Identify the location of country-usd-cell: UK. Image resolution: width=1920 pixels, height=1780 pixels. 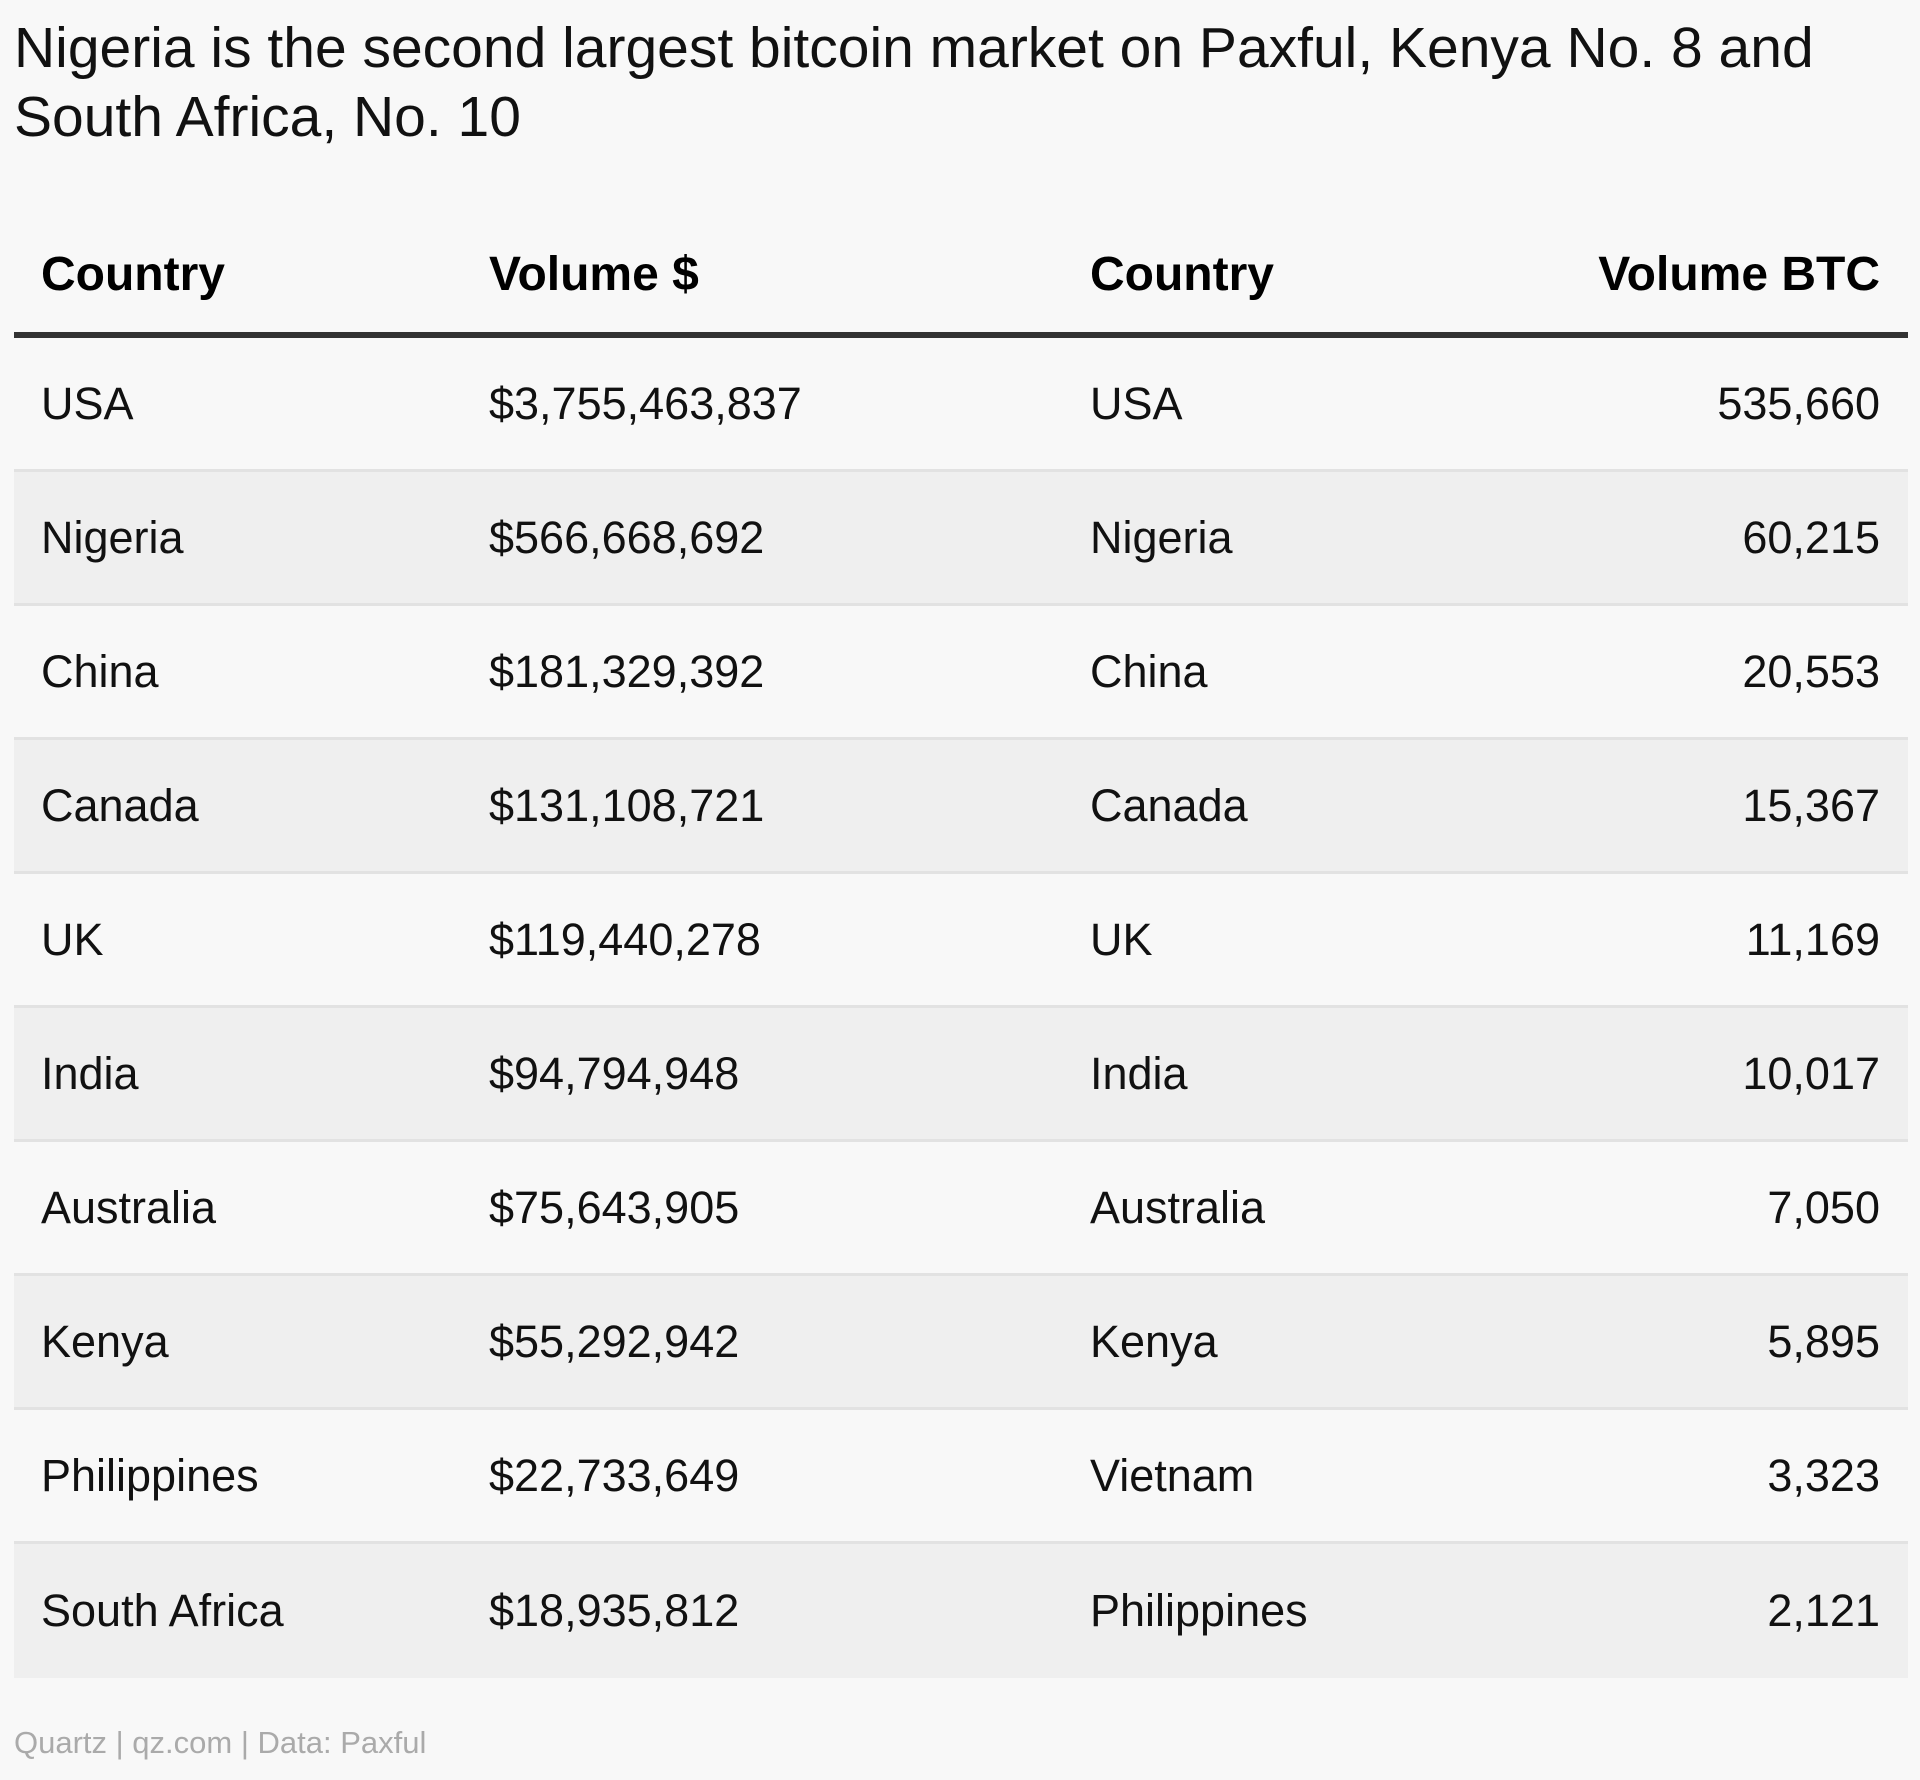
(72, 939).